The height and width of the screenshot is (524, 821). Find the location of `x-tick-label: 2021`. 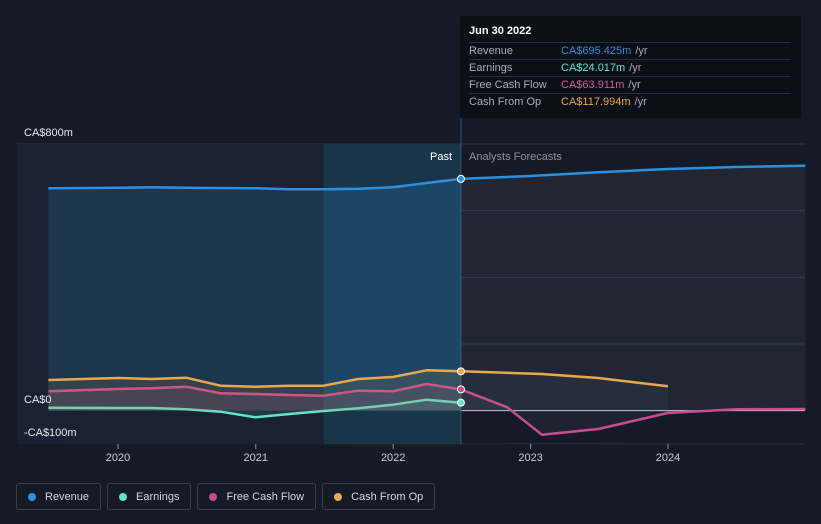

x-tick-label: 2021 is located at coordinates (256, 458).